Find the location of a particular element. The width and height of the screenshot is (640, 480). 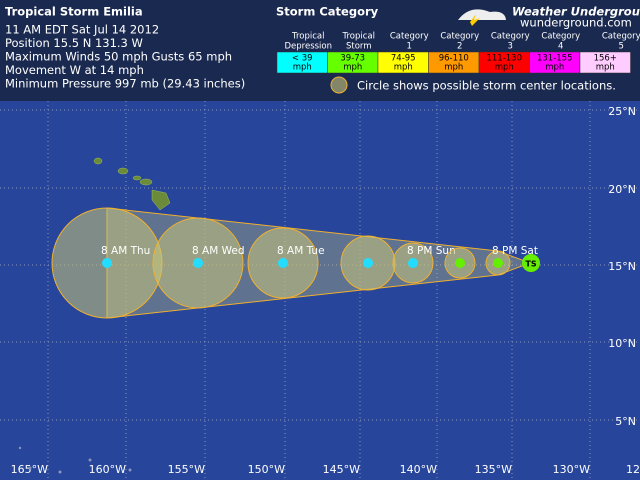

legend-title: Storm Category is located at coordinates (327, 12).